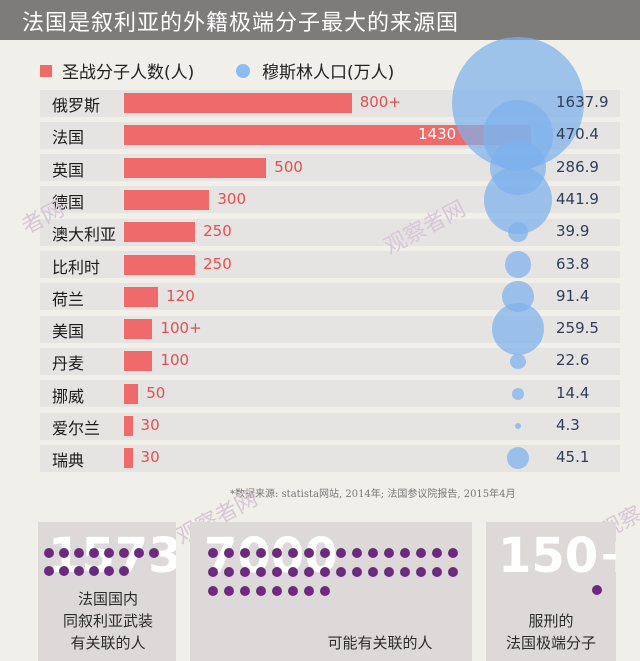  Describe the element at coordinates (241, 23) in the screenshot. I see `chart-title: 法国是叙利亚的外籍极端分子最大的来源国` at that location.